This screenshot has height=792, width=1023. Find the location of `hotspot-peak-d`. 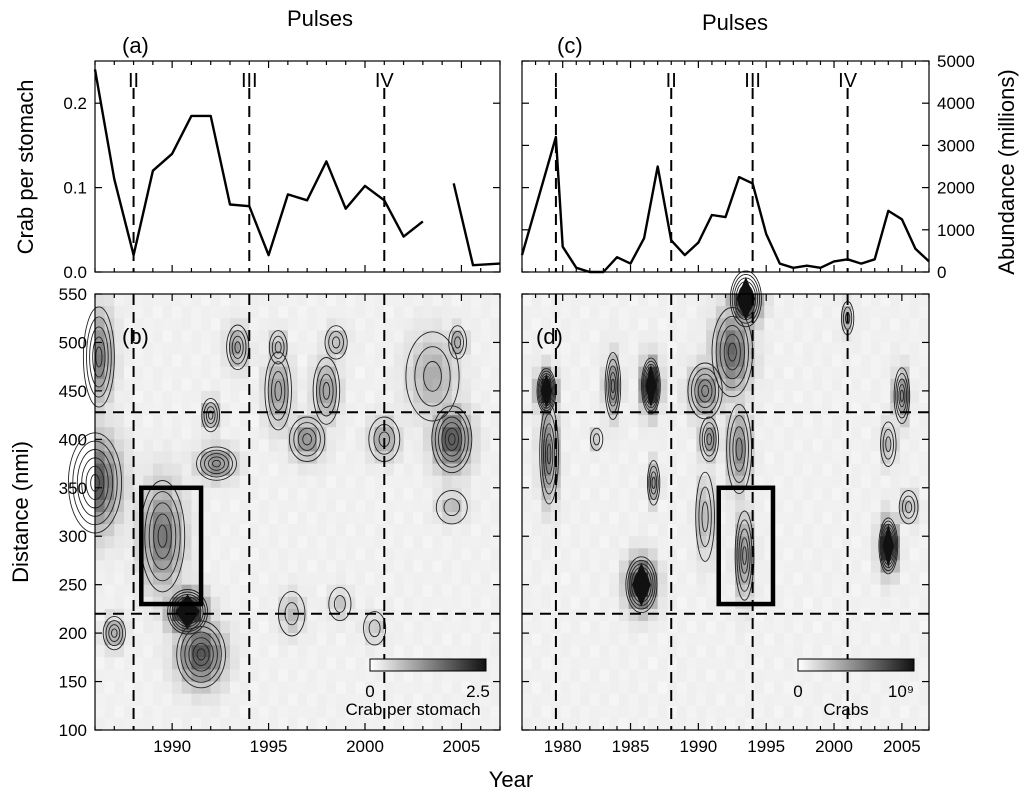

hotspot-peak-d is located at coordinates (546, 391).